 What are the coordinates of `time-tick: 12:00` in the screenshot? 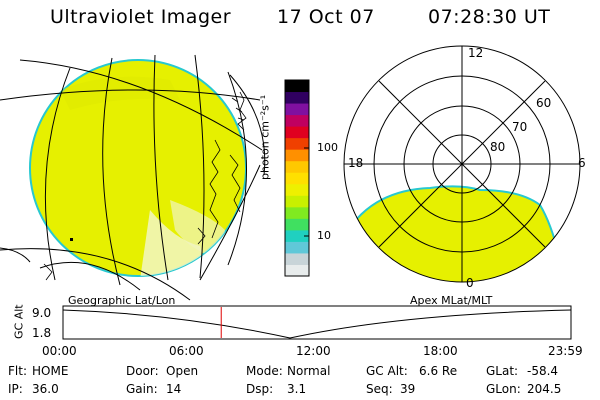 It's located at (313, 351).